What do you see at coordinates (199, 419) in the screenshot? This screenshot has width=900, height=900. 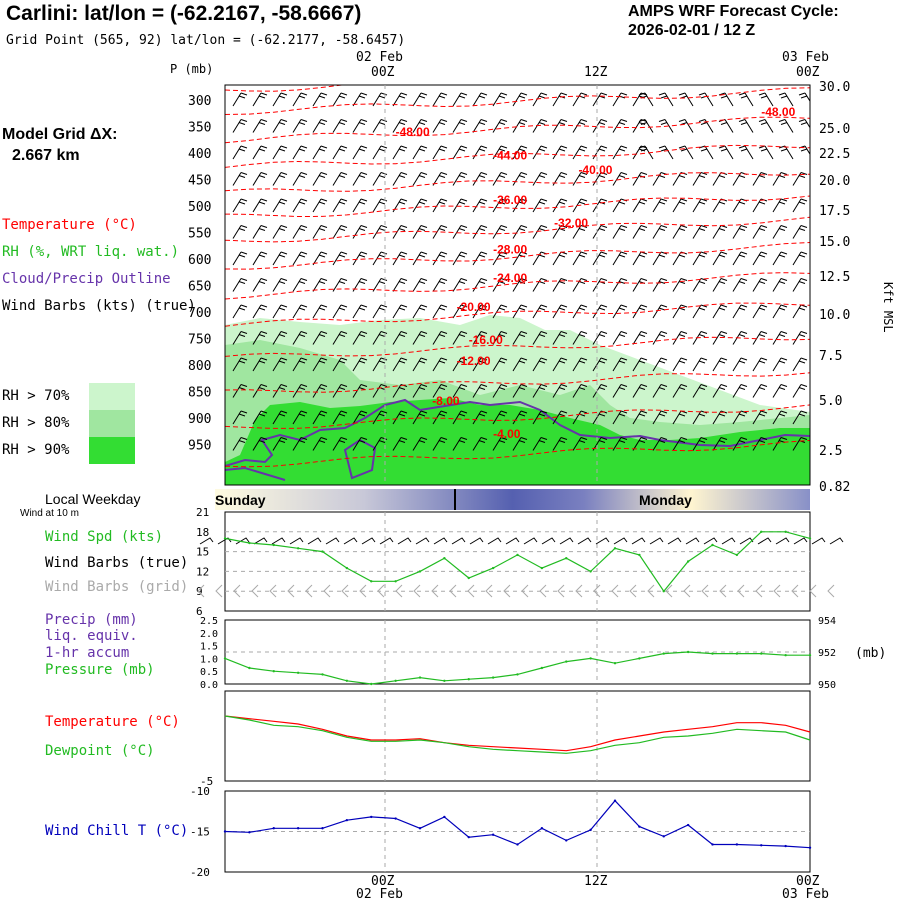 I see `pressure-tick-900: 900` at bounding box center [199, 419].